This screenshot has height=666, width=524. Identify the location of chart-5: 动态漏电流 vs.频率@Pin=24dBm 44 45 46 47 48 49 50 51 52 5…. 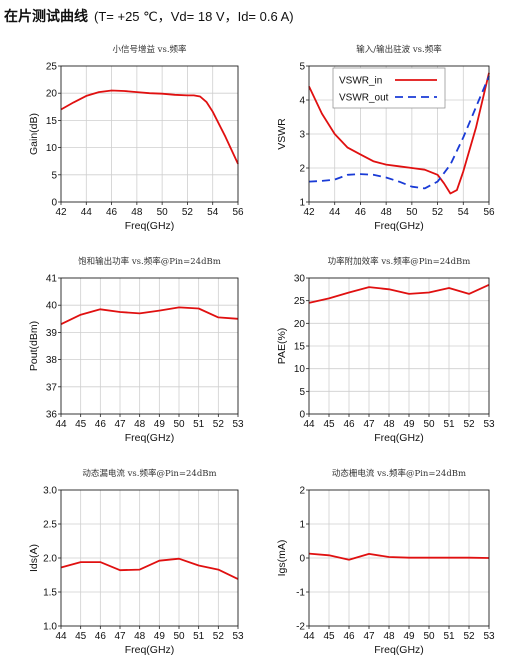
(136, 562).